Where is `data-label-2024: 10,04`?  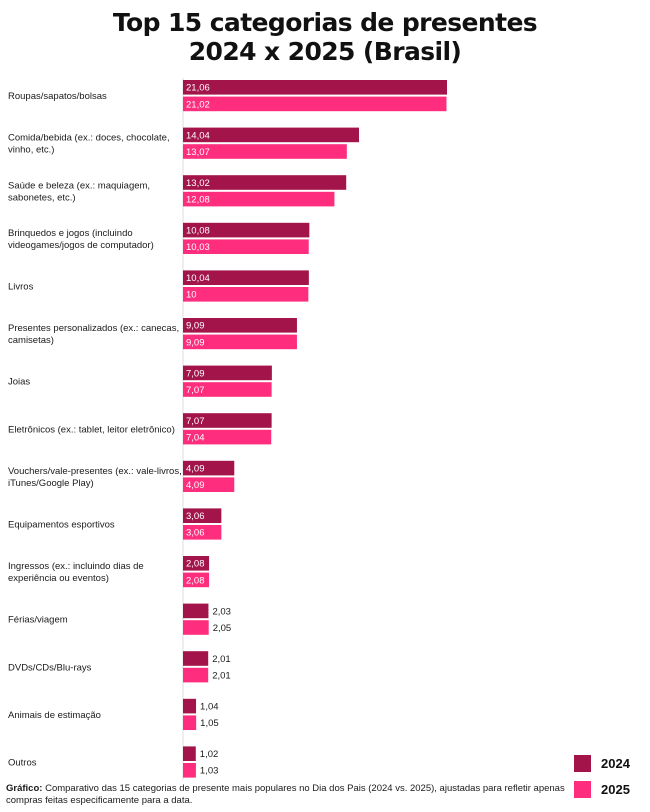 data-label-2024: 10,04 is located at coordinates (198, 278).